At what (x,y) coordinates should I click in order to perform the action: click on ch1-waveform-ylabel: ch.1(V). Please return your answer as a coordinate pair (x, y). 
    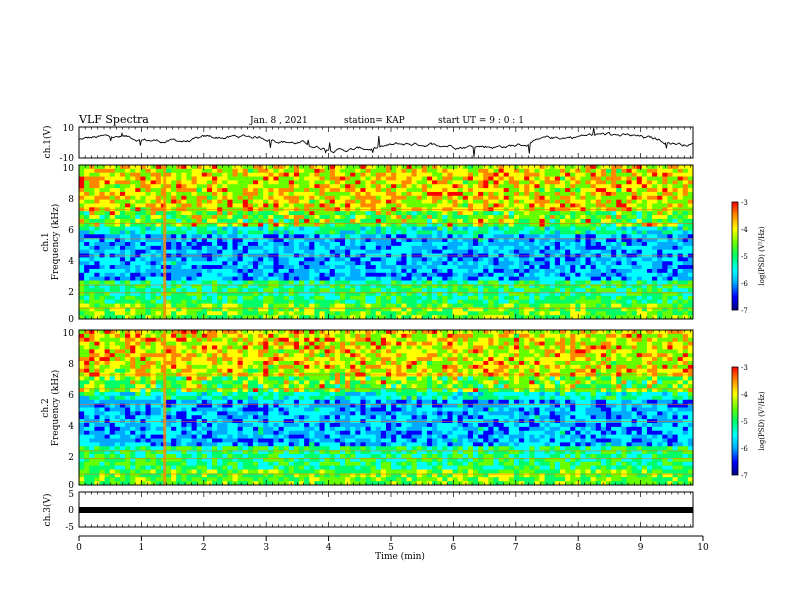
    Looking at the image, I should click on (47, 142).